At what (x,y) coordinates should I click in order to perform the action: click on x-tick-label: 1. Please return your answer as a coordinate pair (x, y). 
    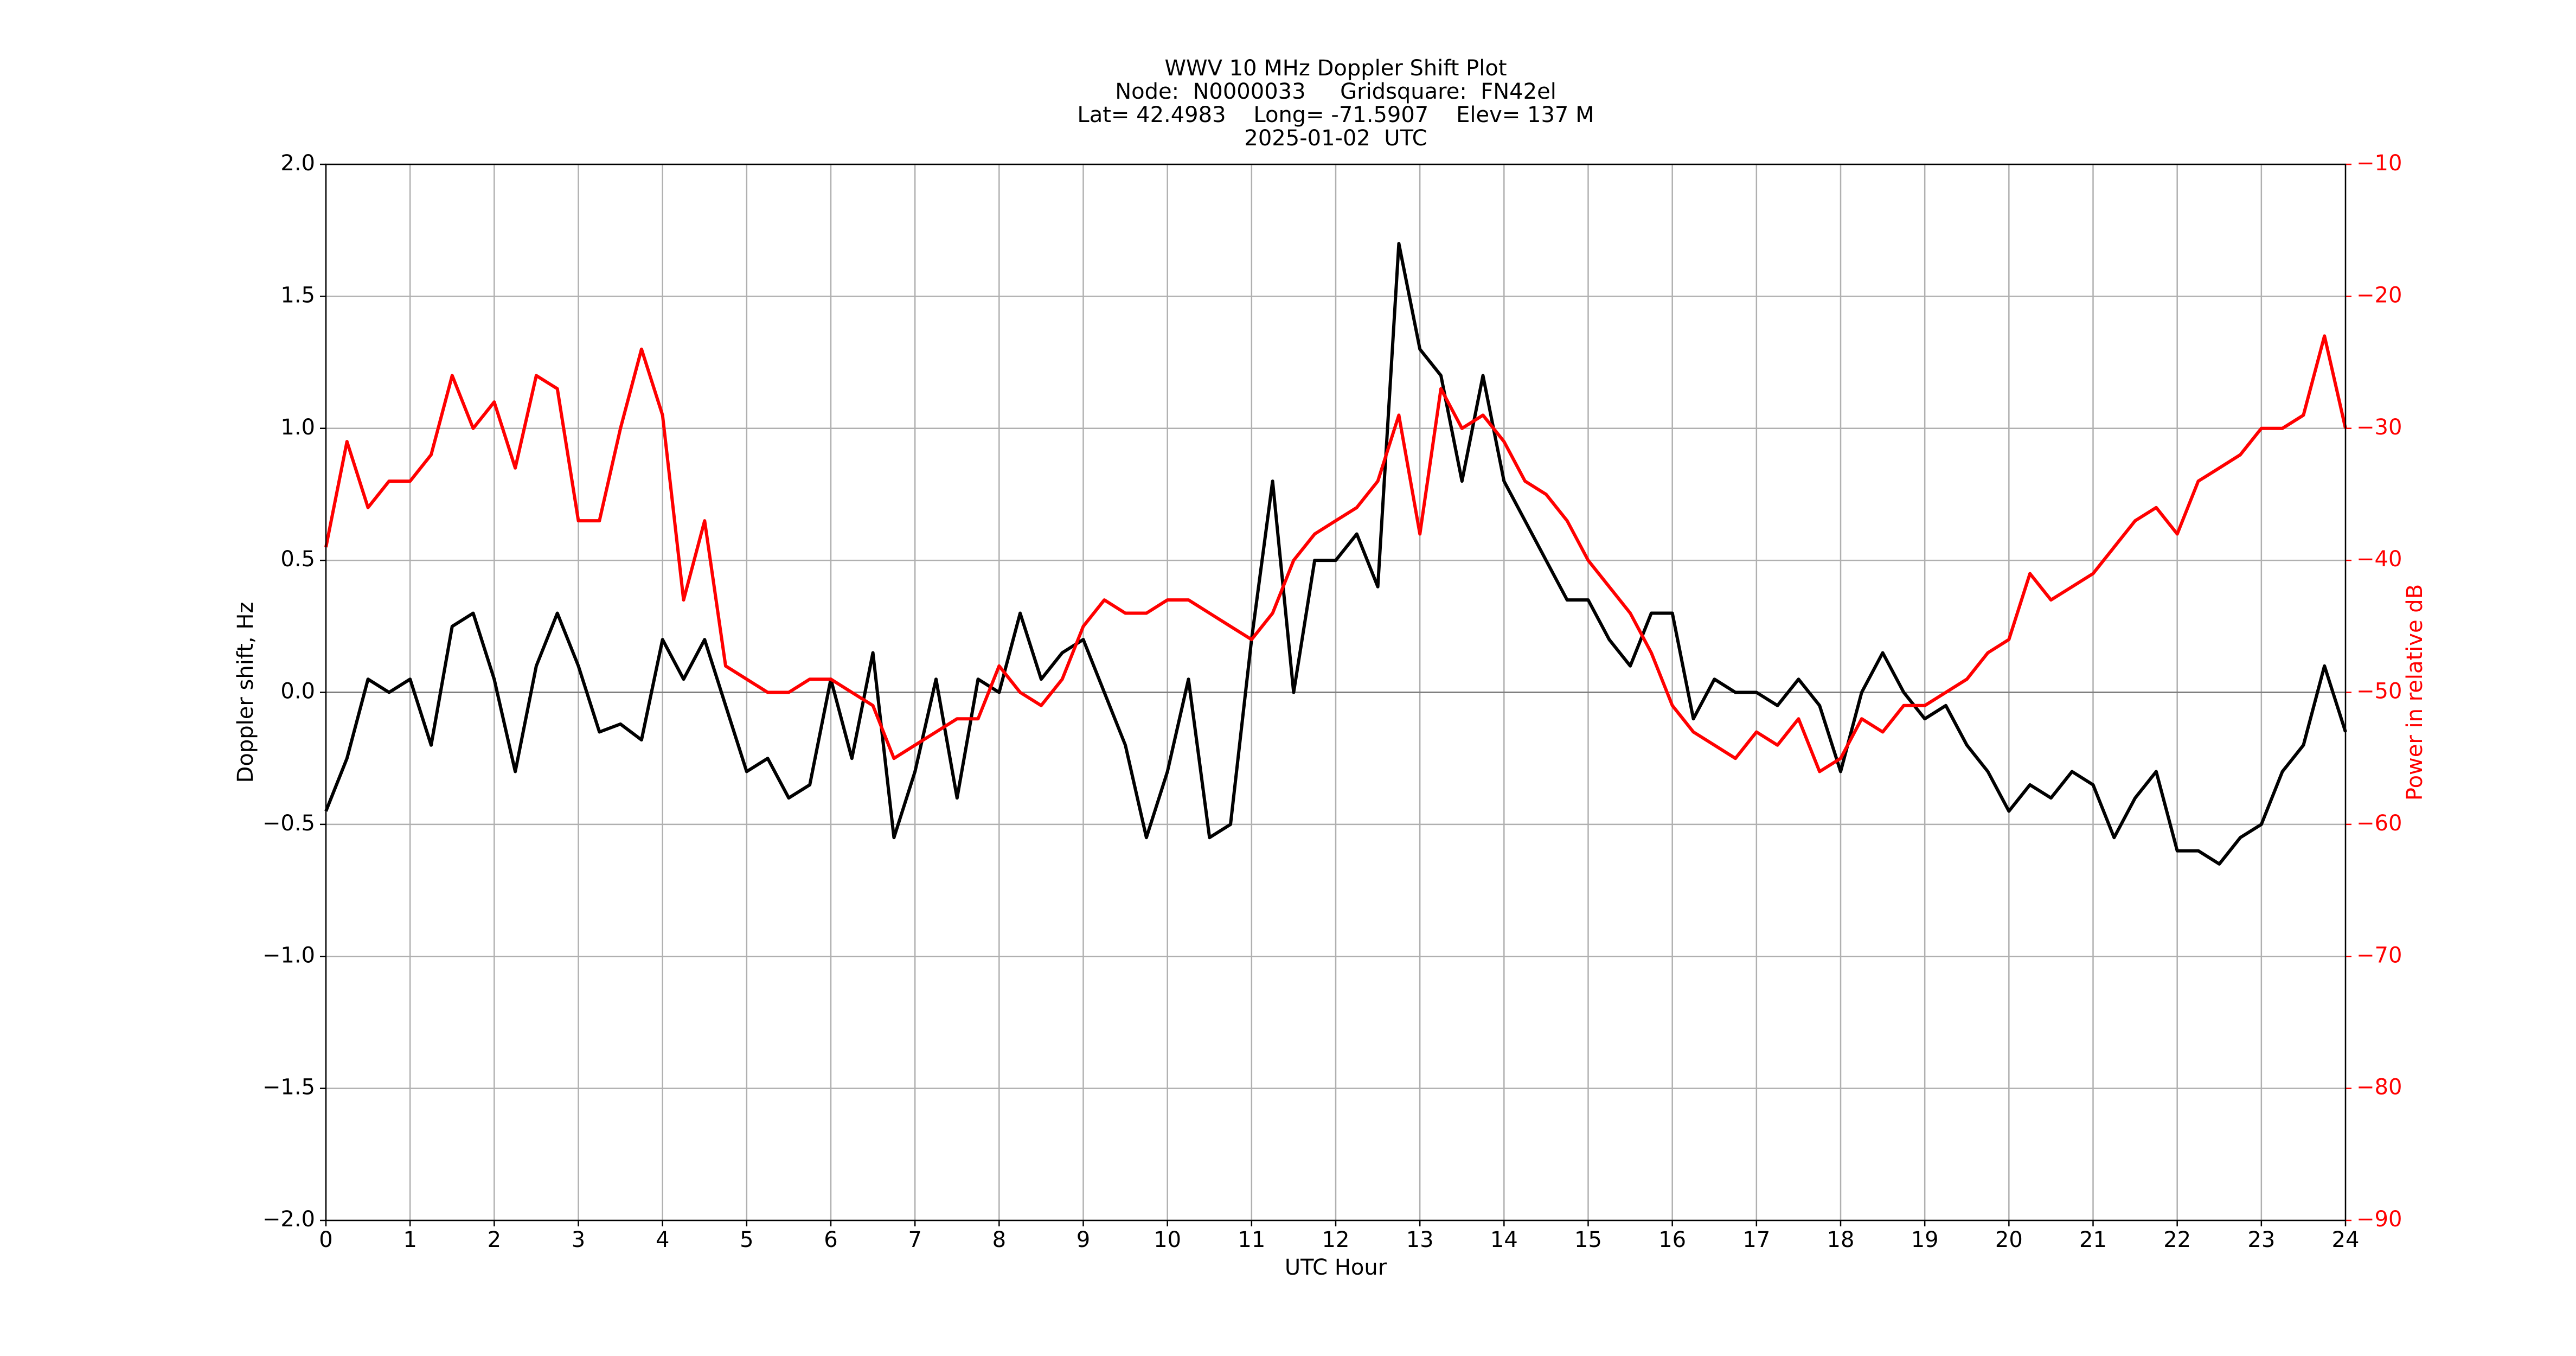
    Looking at the image, I should click on (409, 1239).